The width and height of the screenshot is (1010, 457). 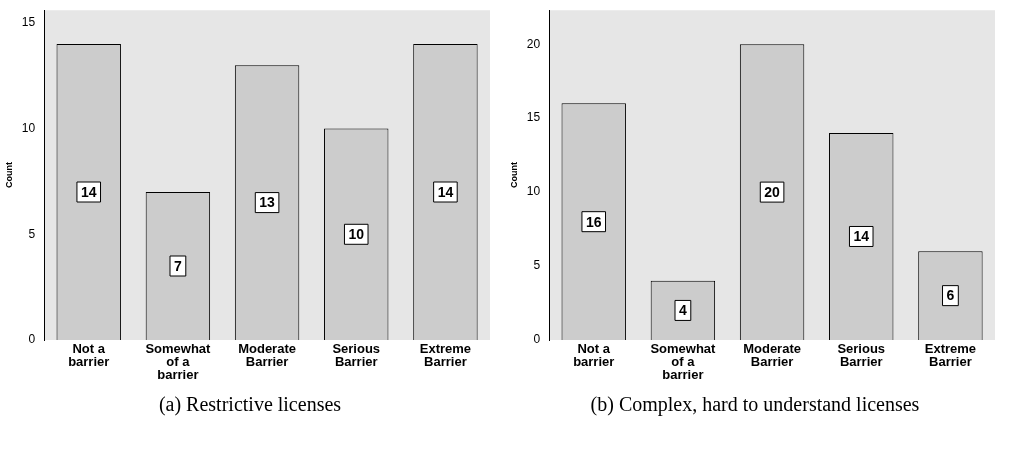 What do you see at coordinates (772, 191) in the screenshot?
I see `data-label: 20` at bounding box center [772, 191].